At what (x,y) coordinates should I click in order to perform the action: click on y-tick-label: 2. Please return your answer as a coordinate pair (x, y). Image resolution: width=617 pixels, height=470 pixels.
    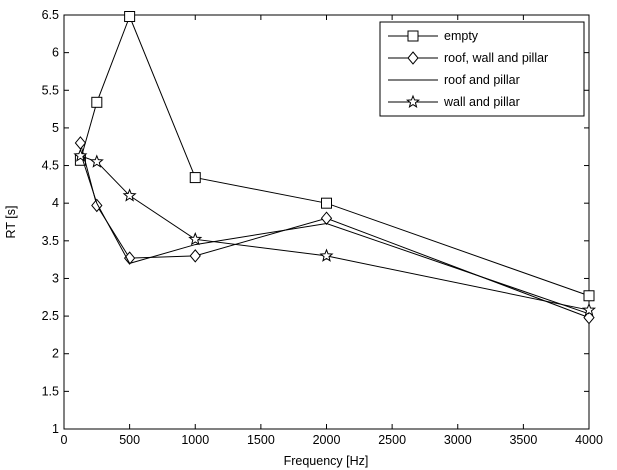
    Looking at the image, I should click on (55, 354).